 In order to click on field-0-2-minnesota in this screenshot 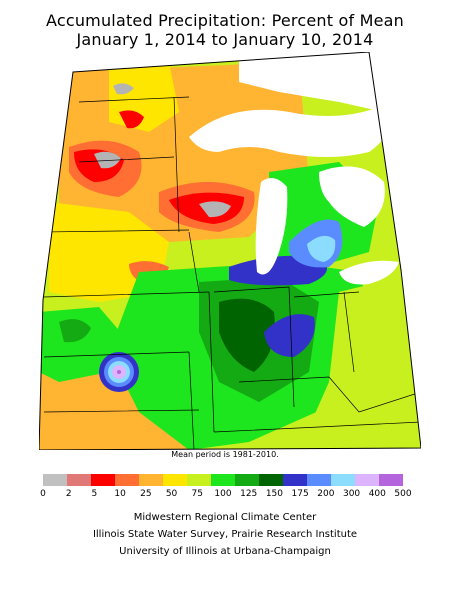, I will do `click(107, 160)`.